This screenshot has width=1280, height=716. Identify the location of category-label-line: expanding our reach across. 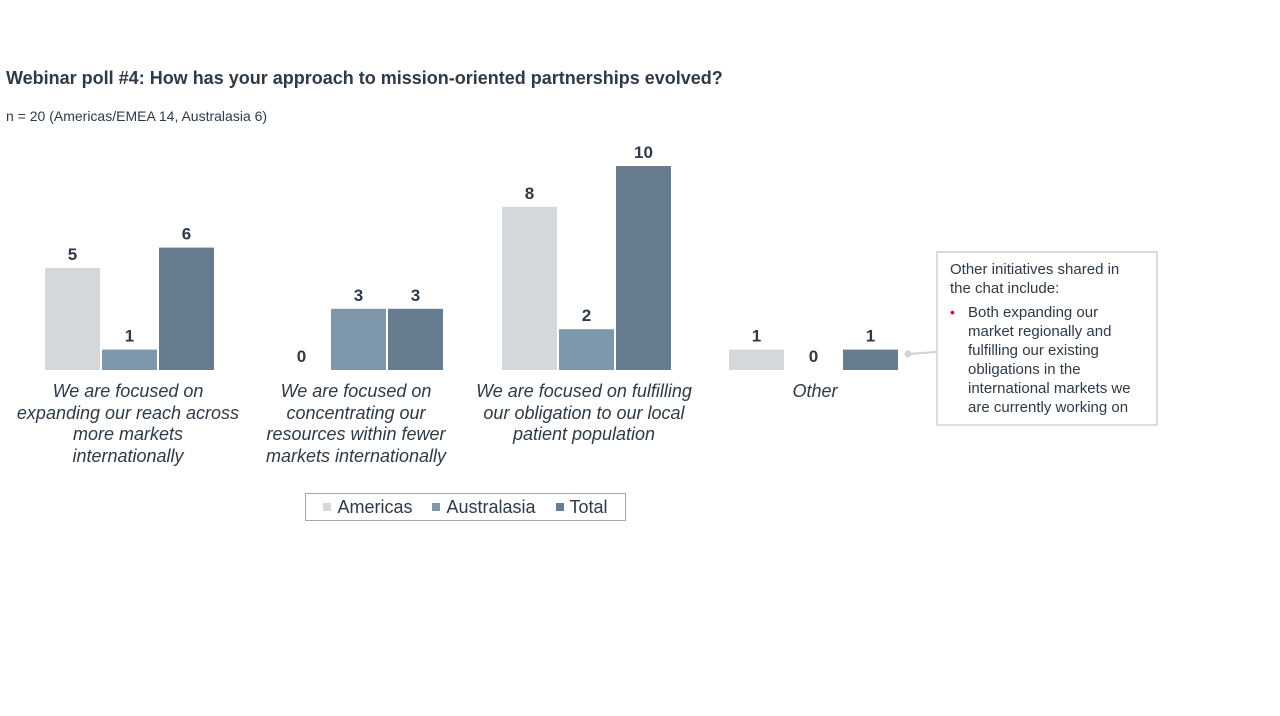
(128, 412).